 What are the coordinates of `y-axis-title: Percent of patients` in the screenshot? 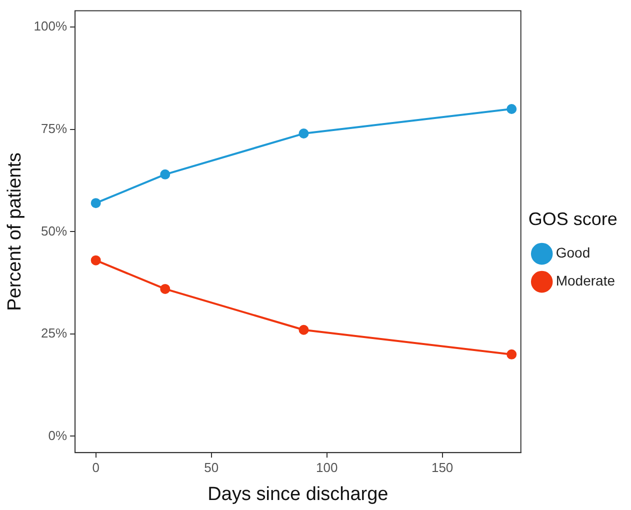 It's located at (15, 231).